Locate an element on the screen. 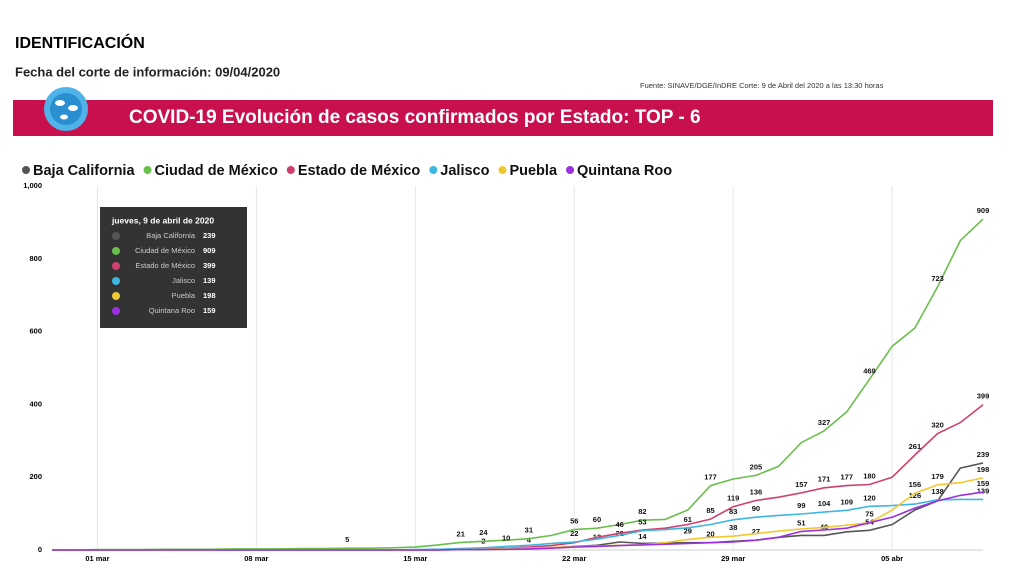 The image size is (1009, 574). tooltip-name: Estado de México is located at coordinates (165, 265).